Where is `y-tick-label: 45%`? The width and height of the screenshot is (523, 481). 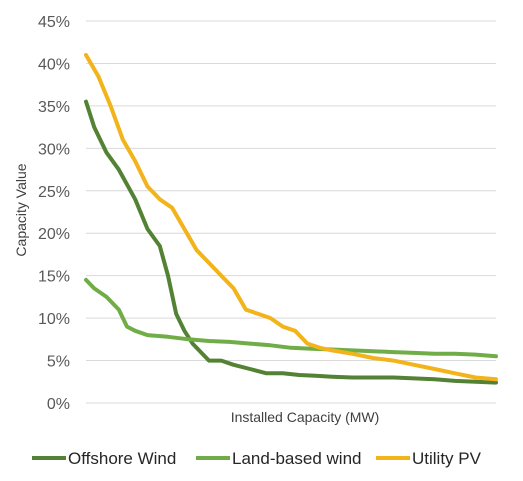 y-tick-label: 45% is located at coordinates (54, 22).